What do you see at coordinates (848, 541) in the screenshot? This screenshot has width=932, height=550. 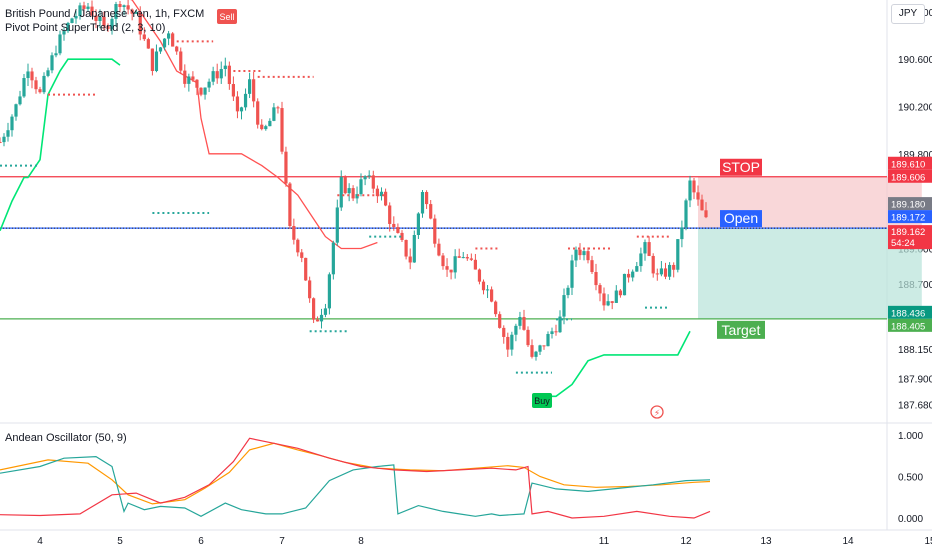 I see `x-tick-label: 14` at bounding box center [848, 541].